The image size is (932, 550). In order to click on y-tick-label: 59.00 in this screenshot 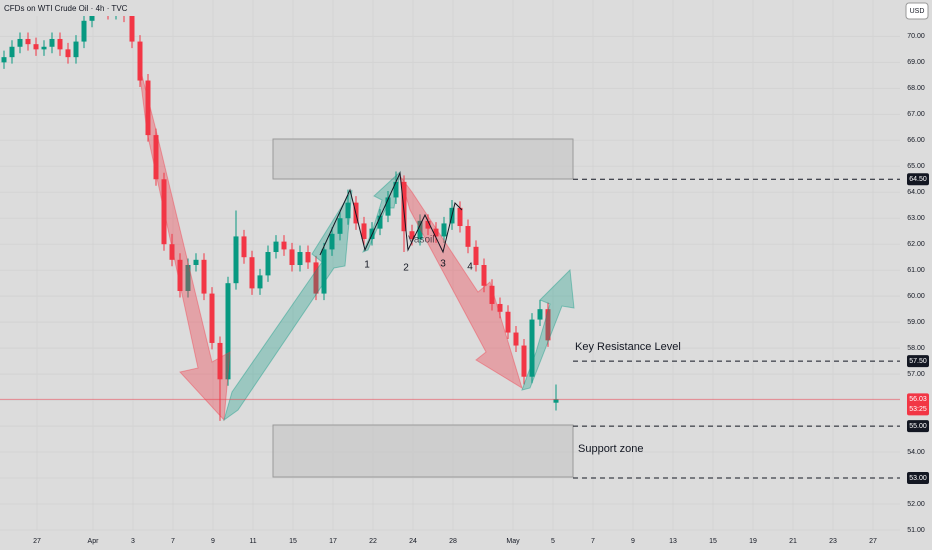, I will do `click(916, 322)`.